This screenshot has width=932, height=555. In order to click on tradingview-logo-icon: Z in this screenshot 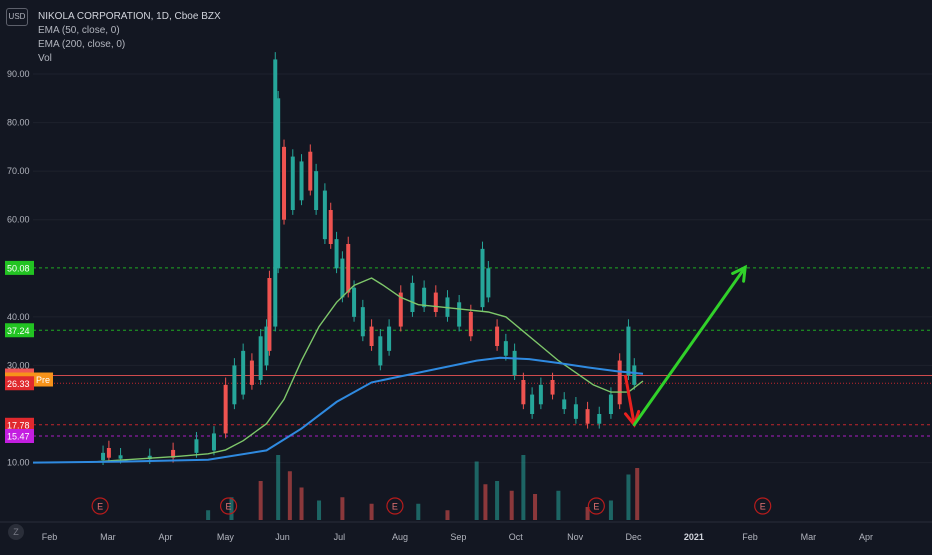, I will do `click(16, 532)`.